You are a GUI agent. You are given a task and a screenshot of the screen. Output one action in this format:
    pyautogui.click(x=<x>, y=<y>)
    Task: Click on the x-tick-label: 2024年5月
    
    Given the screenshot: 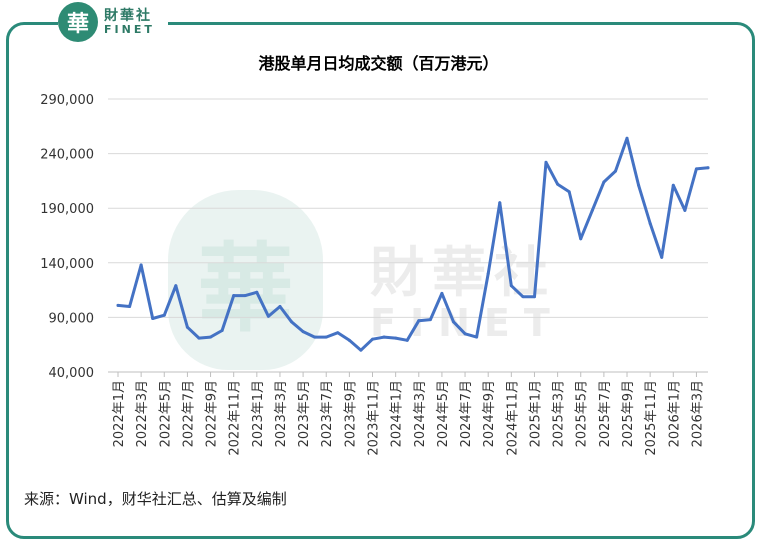 What is the action you would take?
    pyautogui.click(x=443, y=413)
    